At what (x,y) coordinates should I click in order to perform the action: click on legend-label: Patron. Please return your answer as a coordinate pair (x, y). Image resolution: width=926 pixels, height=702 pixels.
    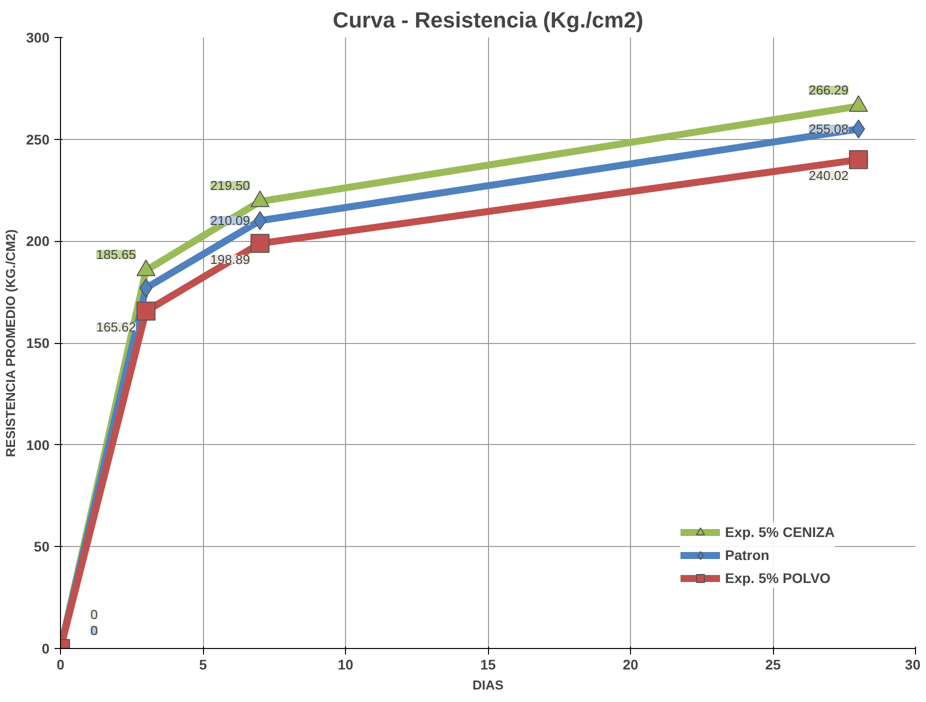
    Looking at the image, I should click on (747, 555).